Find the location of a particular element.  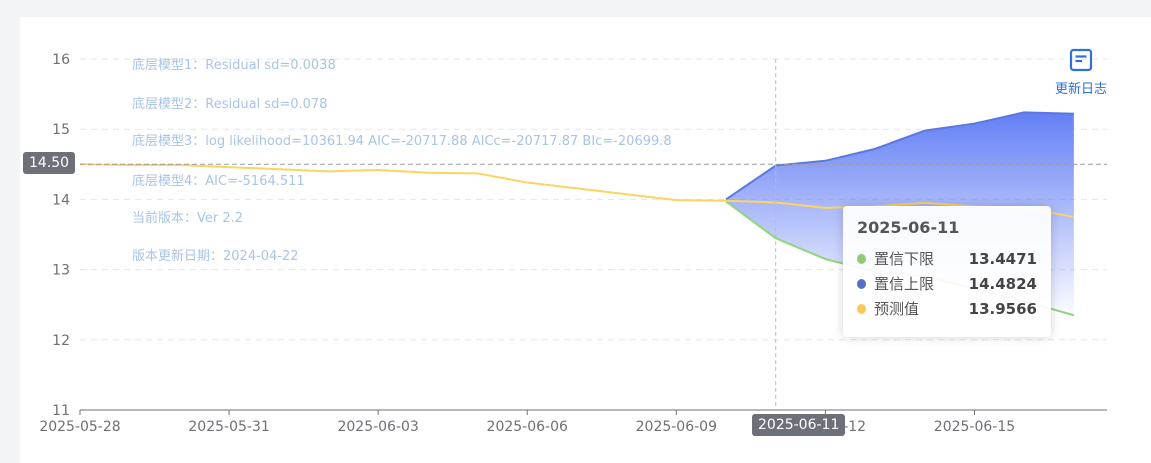

forecast-line is located at coordinates (577, 190).